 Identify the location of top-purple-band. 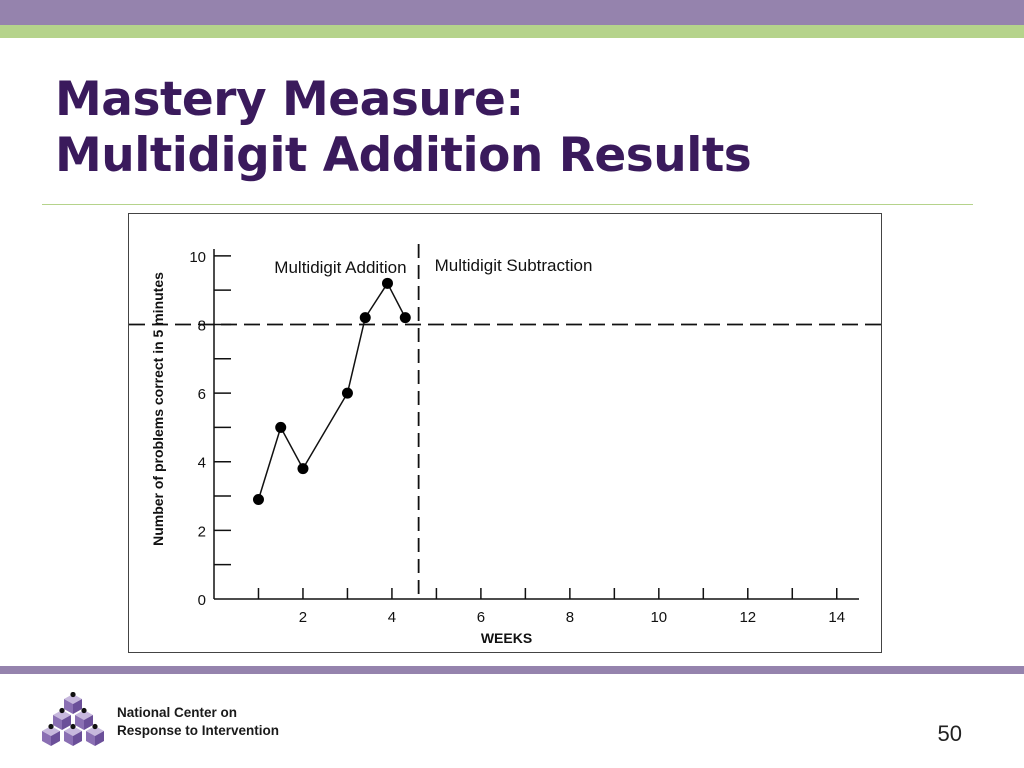
(512, 12).